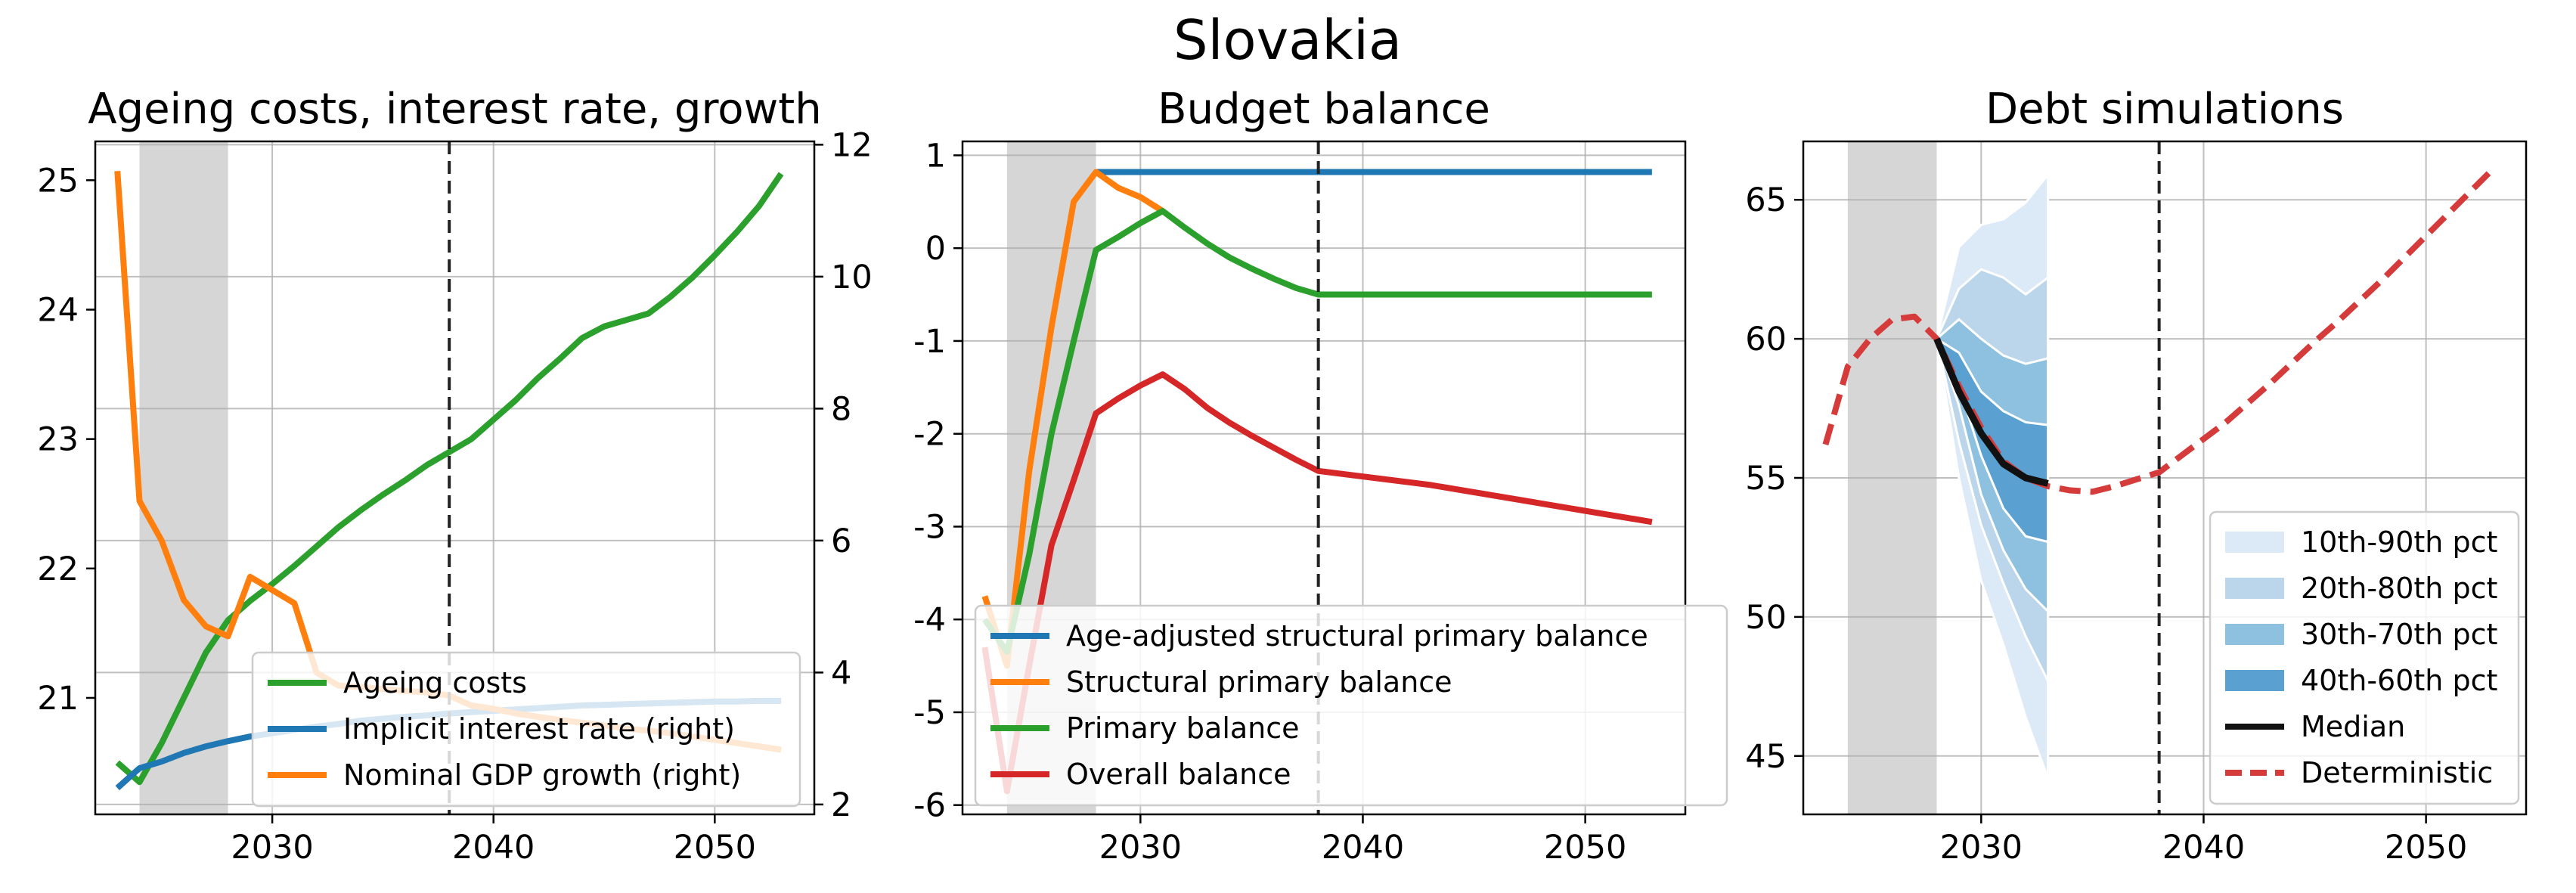 This screenshot has width=2576, height=893. Describe the element at coordinates (184, 477) in the screenshot. I see `shaded-period` at that location.